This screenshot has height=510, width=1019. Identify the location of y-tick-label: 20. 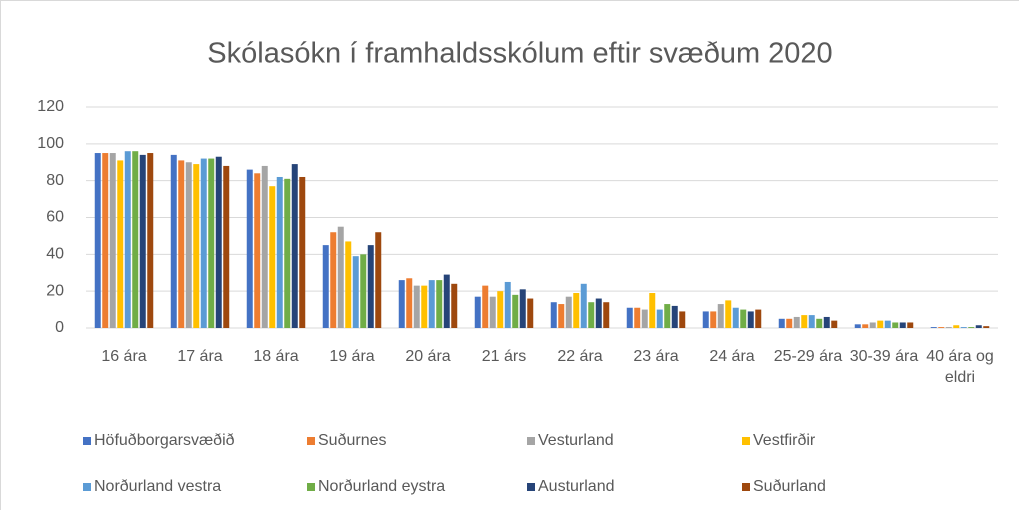
(55, 290).